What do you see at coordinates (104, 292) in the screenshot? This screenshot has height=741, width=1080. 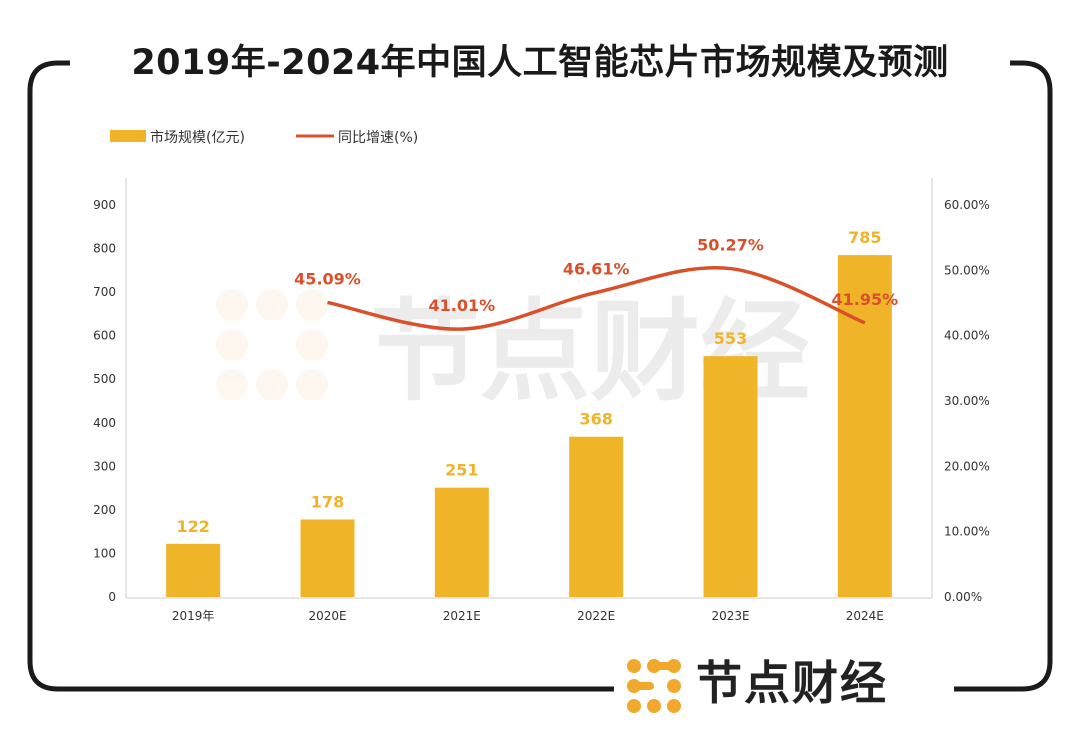 I see `y-left-tick-label: 700` at bounding box center [104, 292].